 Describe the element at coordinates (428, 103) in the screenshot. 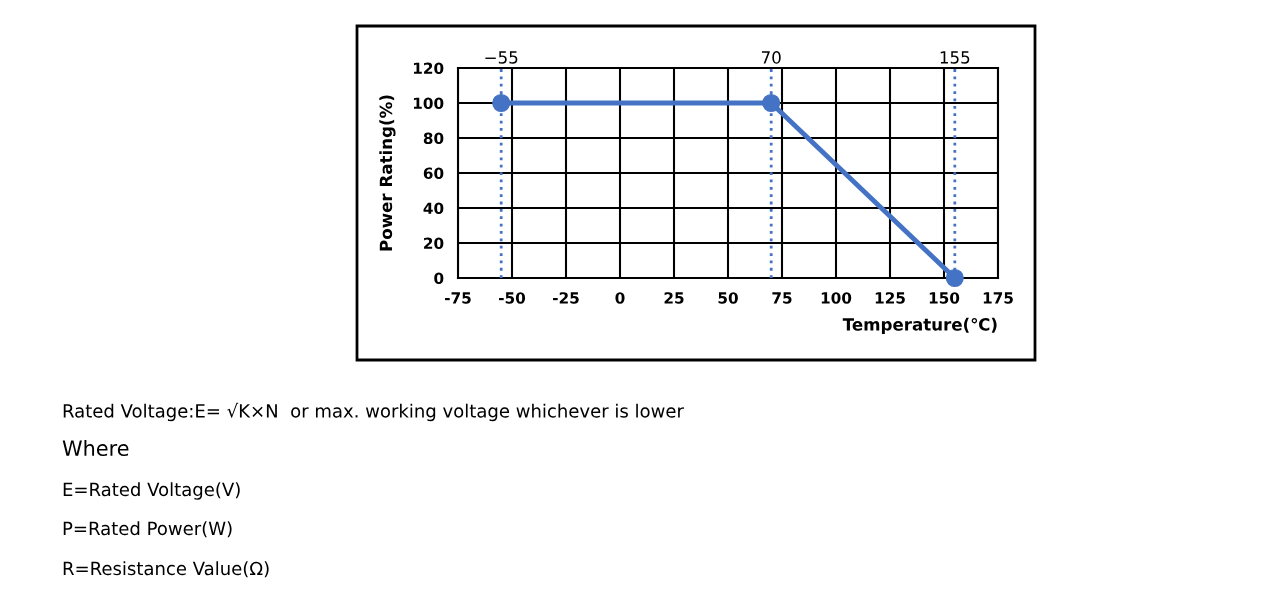

I see `y-tick-label: 100` at that location.